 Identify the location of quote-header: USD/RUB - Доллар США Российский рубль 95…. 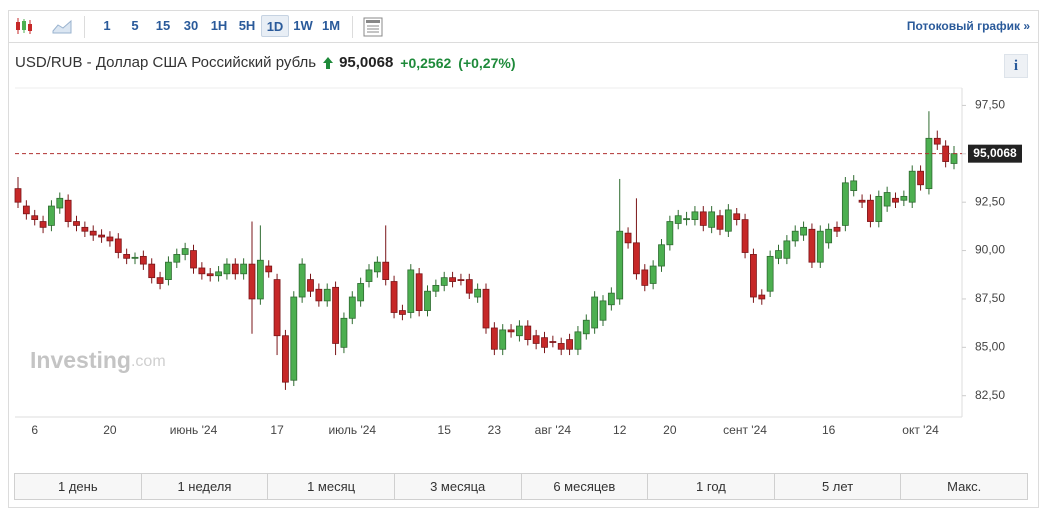
(265, 62).